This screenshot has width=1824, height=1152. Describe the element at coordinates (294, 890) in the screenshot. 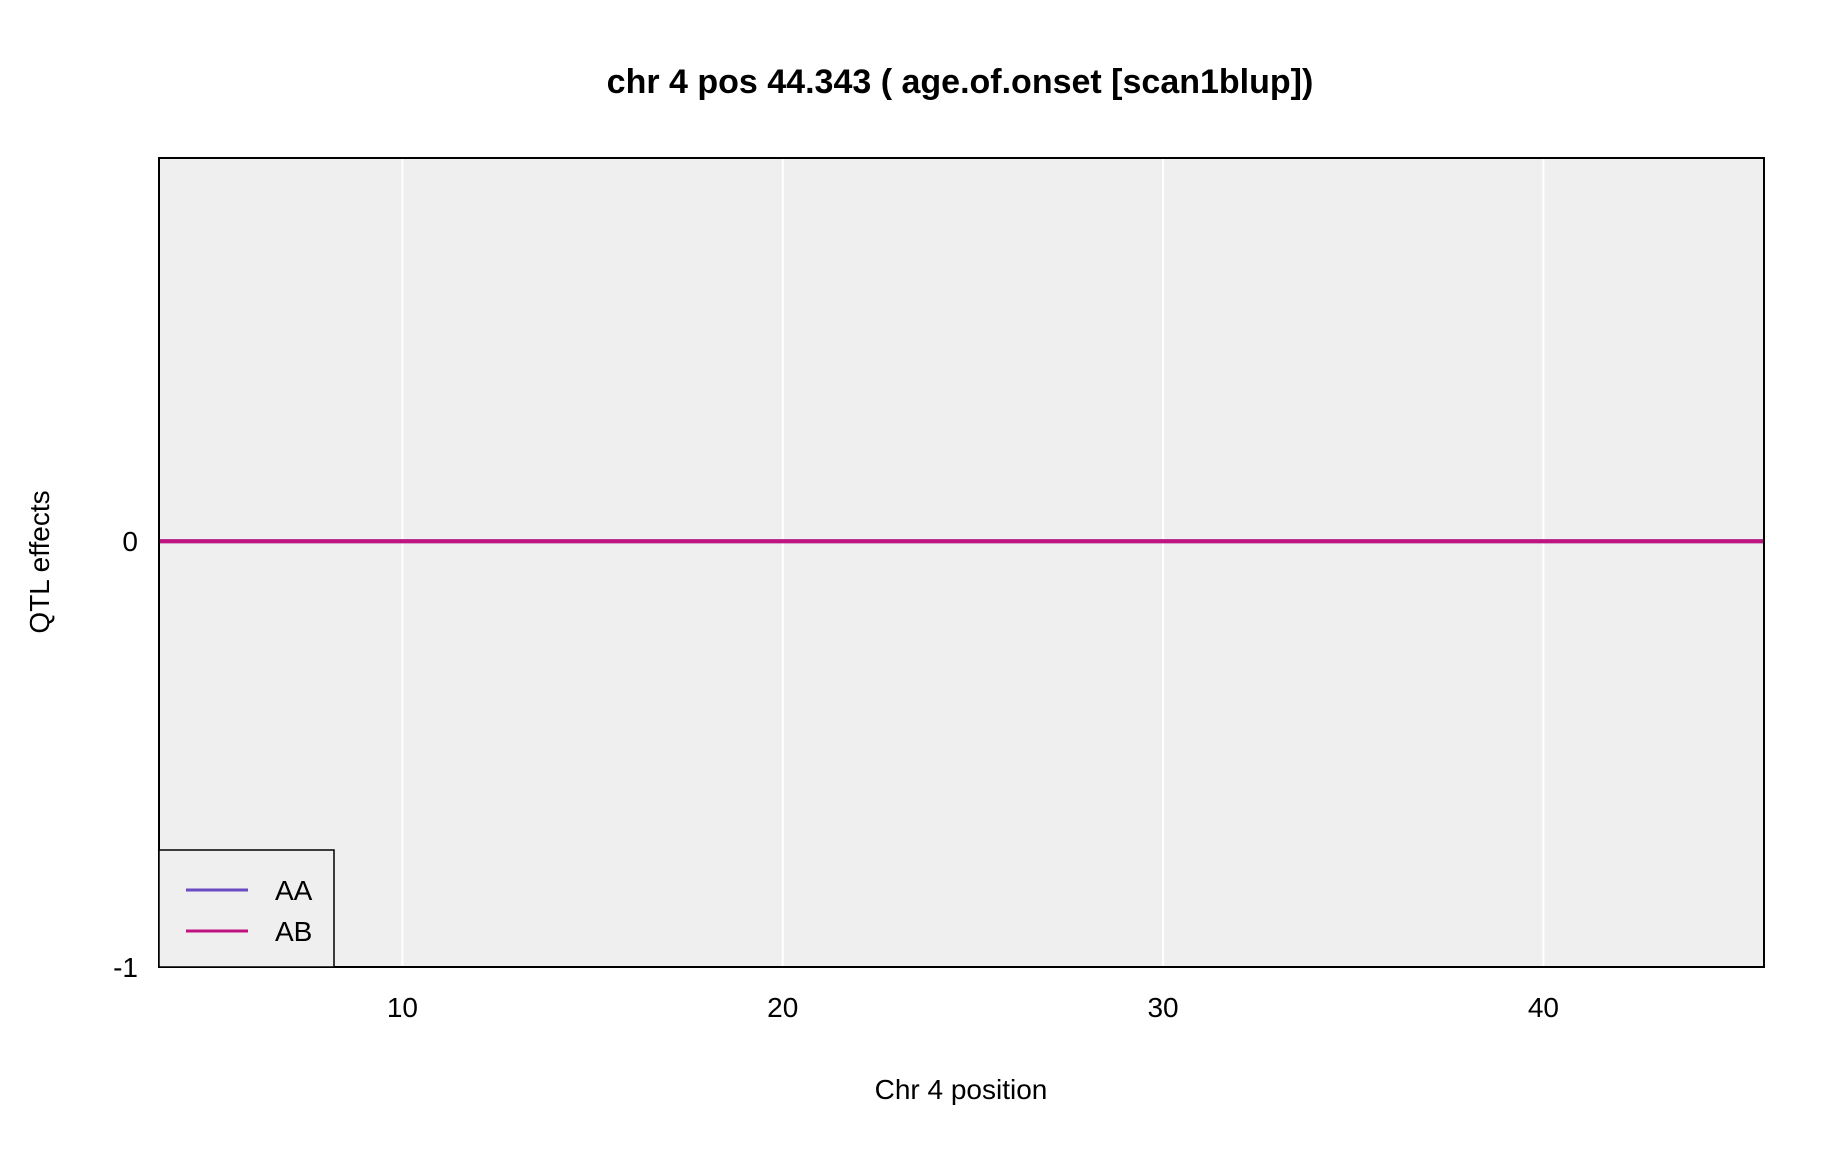

I see `legend-label-AA: AA` at that location.